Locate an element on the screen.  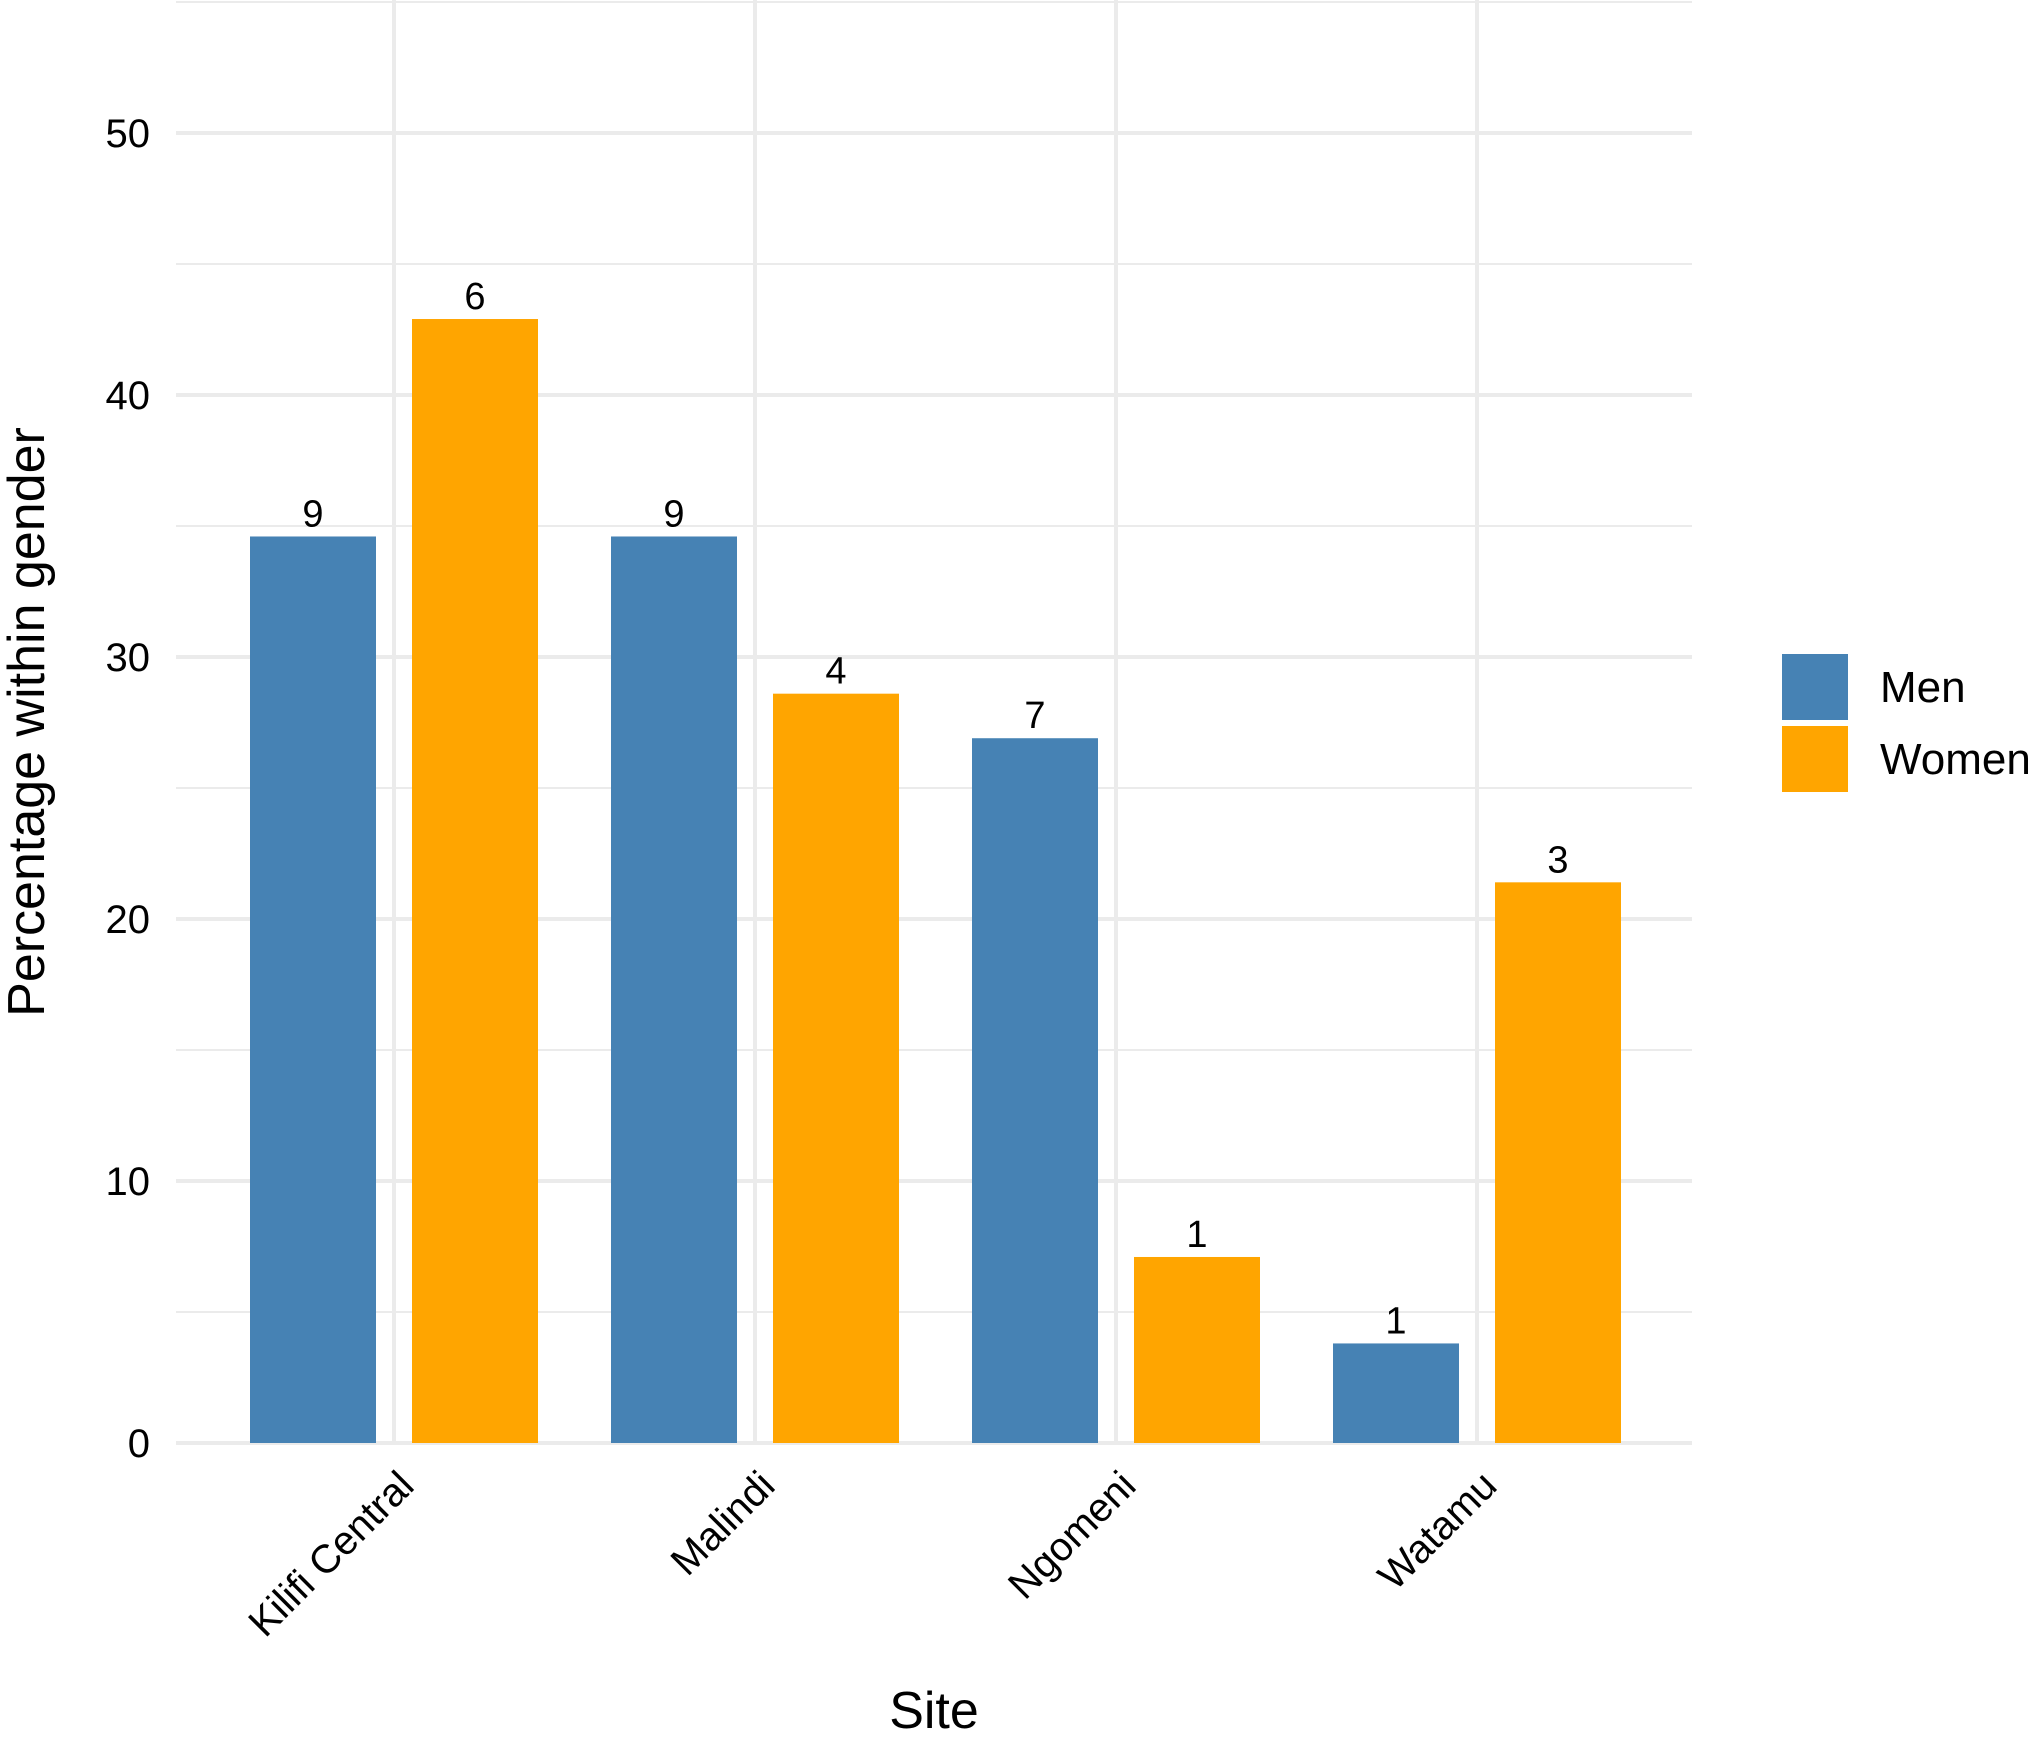
bar-data-label: 4 is located at coordinates (835, 672).